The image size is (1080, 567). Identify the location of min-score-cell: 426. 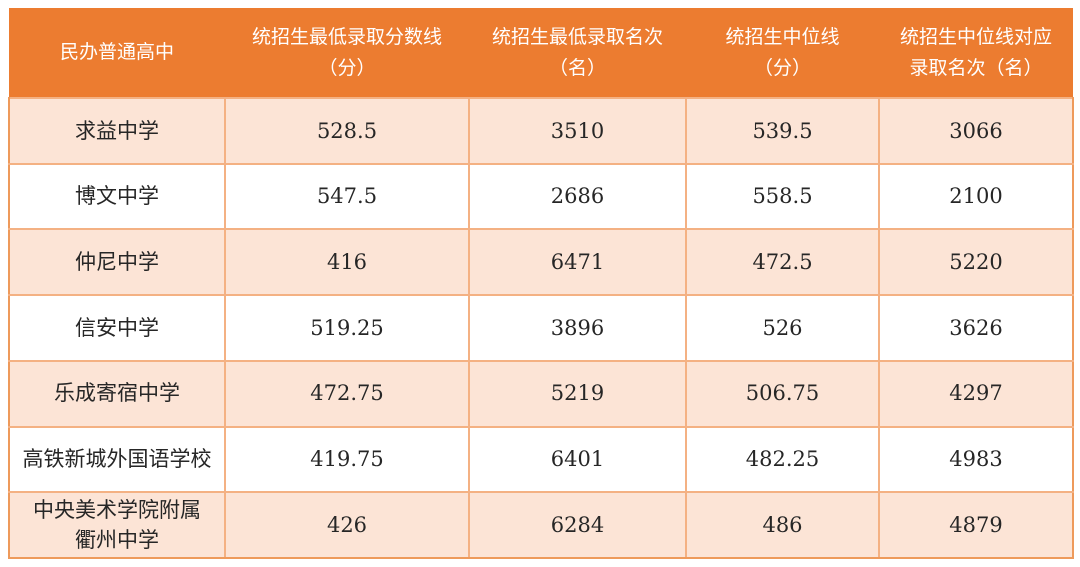
(347, 525).